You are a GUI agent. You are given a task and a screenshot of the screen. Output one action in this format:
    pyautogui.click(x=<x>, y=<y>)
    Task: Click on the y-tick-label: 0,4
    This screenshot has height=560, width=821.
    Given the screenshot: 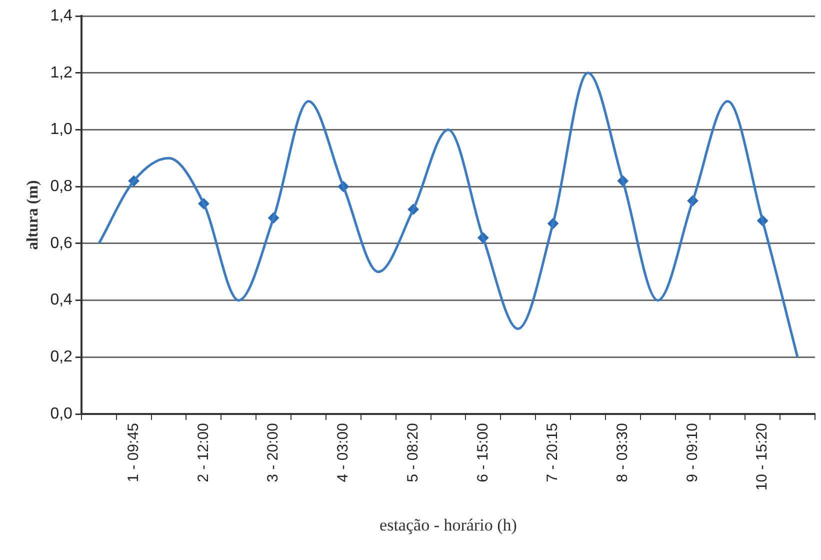 What is the action you would take?
    pyautogui.click(x=61, y=300)
    